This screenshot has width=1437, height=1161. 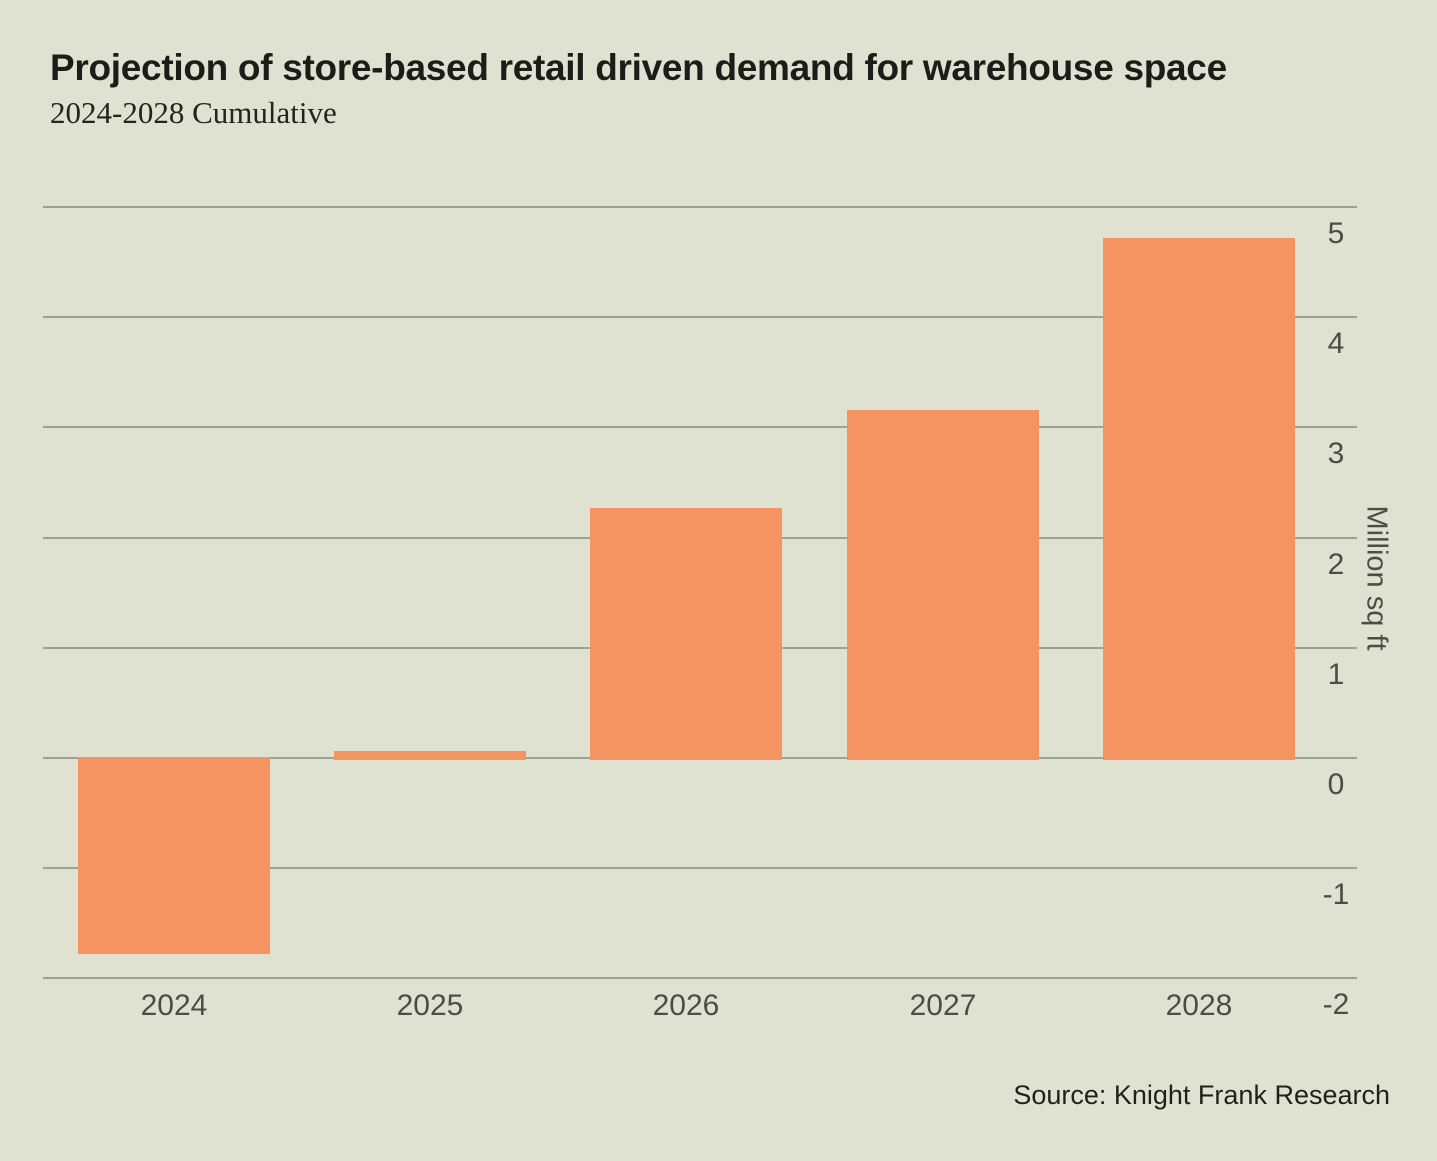 What do you see at coordinates (1336, 784) in the screenshot?
I see `y-tick-label-0: 0` at bounding box center [1336, 784].